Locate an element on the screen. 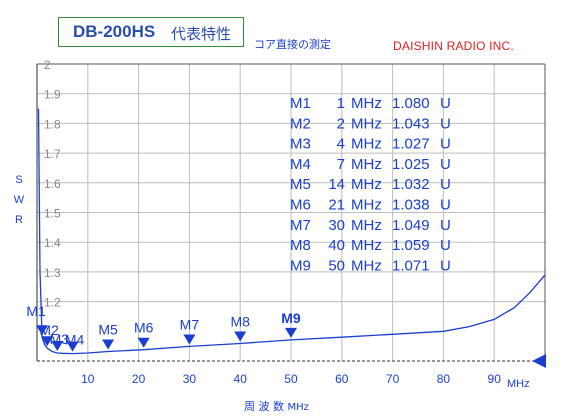 The width and height of the screenshot is (567, 418). marker-table-swr: 1.059 is located at coordinates (411, 245).